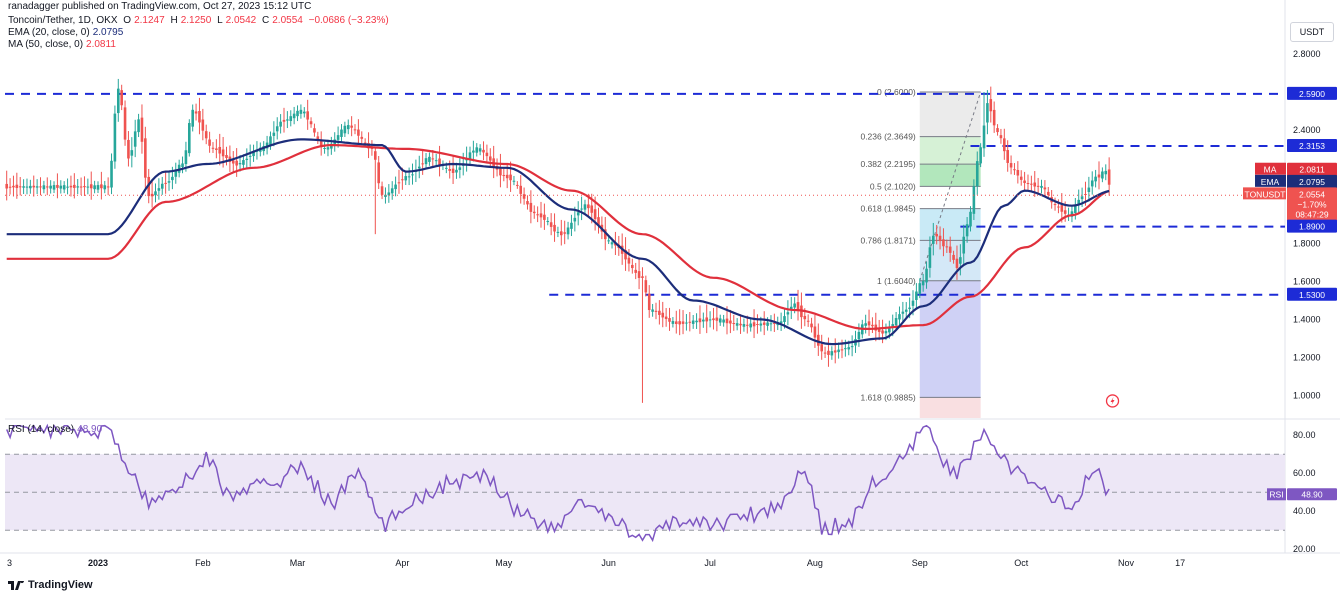  Describe the element at coordinates (1307, 357) in the screenshot. I see `price-axis-tick: 1.2000` at that location.